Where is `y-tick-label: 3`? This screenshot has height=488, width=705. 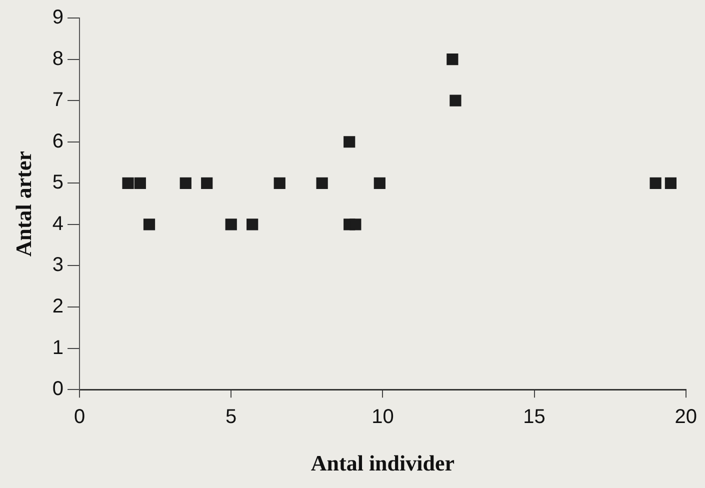 y-tick-label: 3 is located at coordinates (58, 265).